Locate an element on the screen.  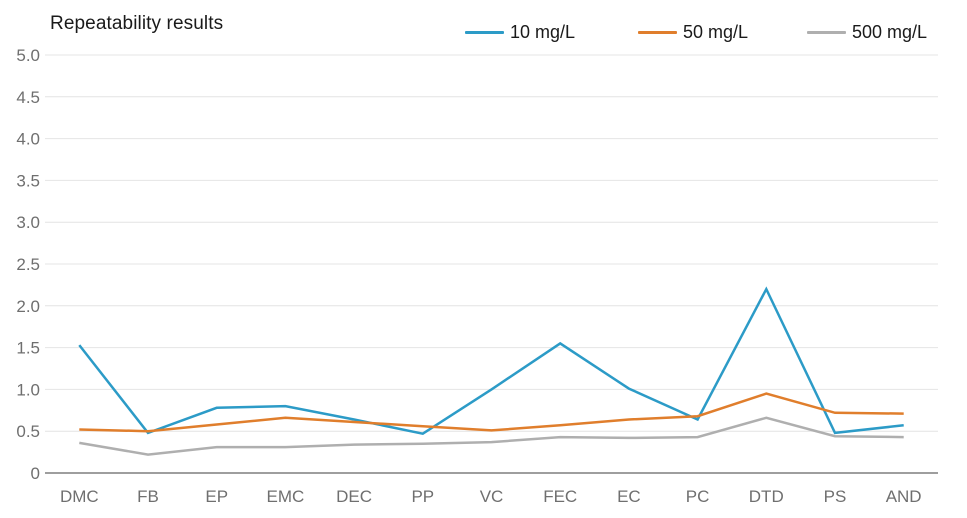
legend-label-10mgL: 10 mg/L is located at coordinates (543, 31).